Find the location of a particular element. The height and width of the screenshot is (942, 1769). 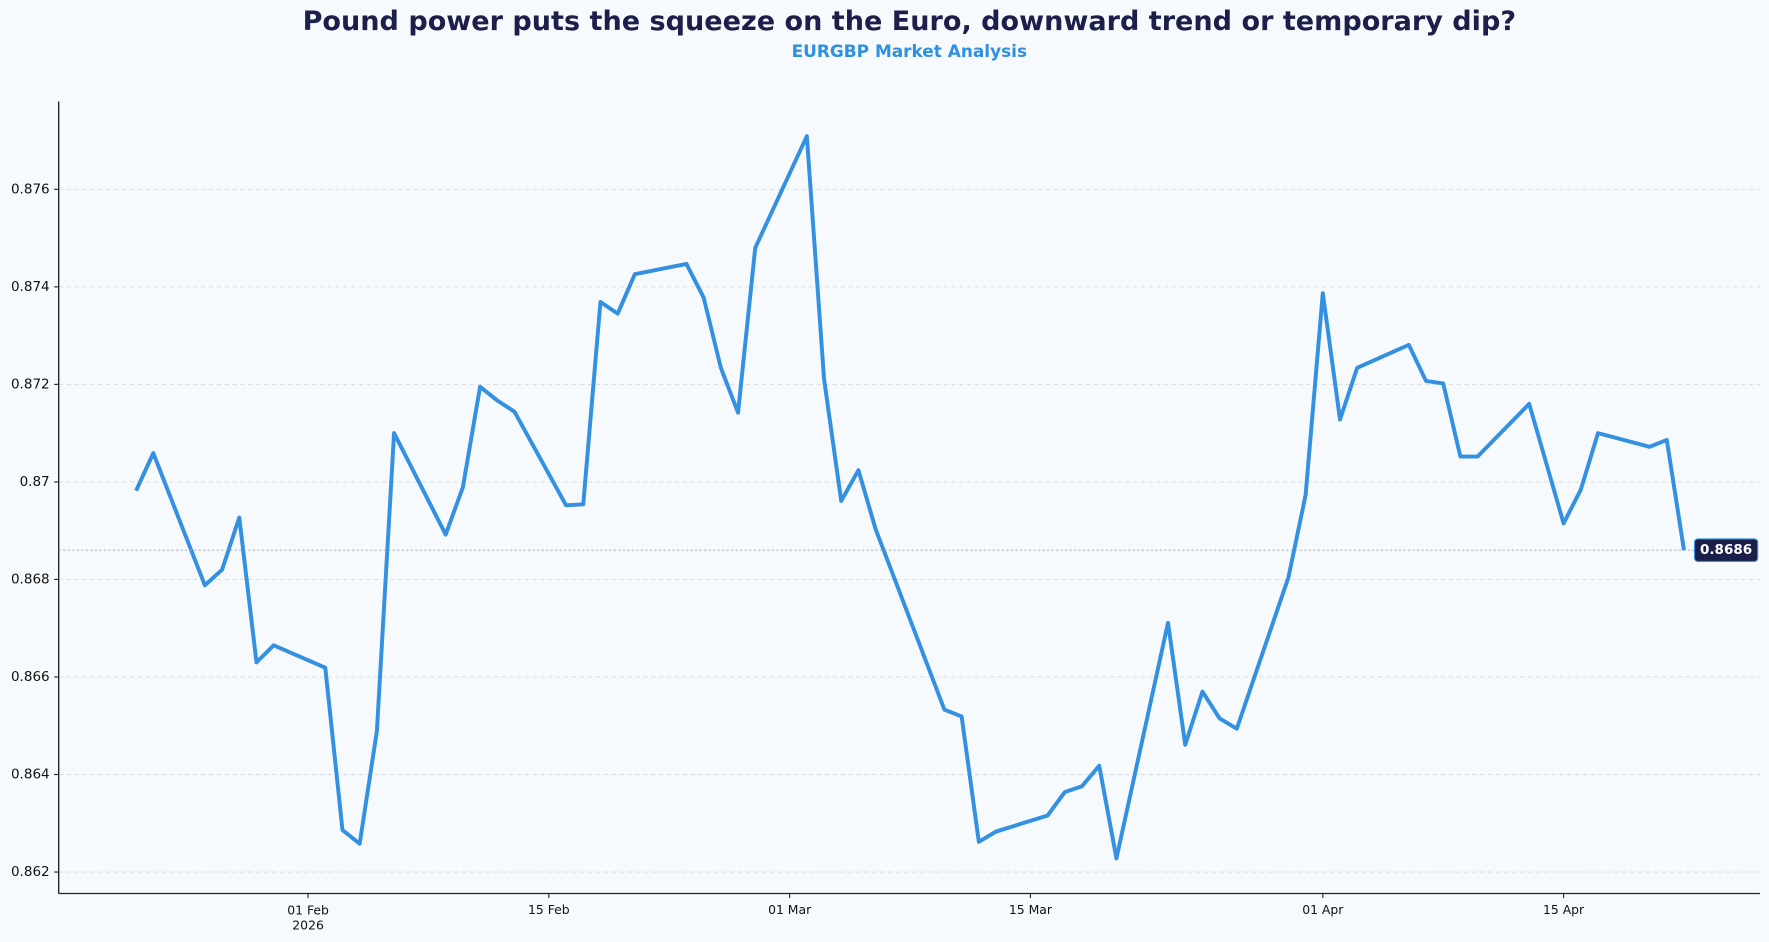

y-tick-label: 0.87 is located at coordinates (35, 482).